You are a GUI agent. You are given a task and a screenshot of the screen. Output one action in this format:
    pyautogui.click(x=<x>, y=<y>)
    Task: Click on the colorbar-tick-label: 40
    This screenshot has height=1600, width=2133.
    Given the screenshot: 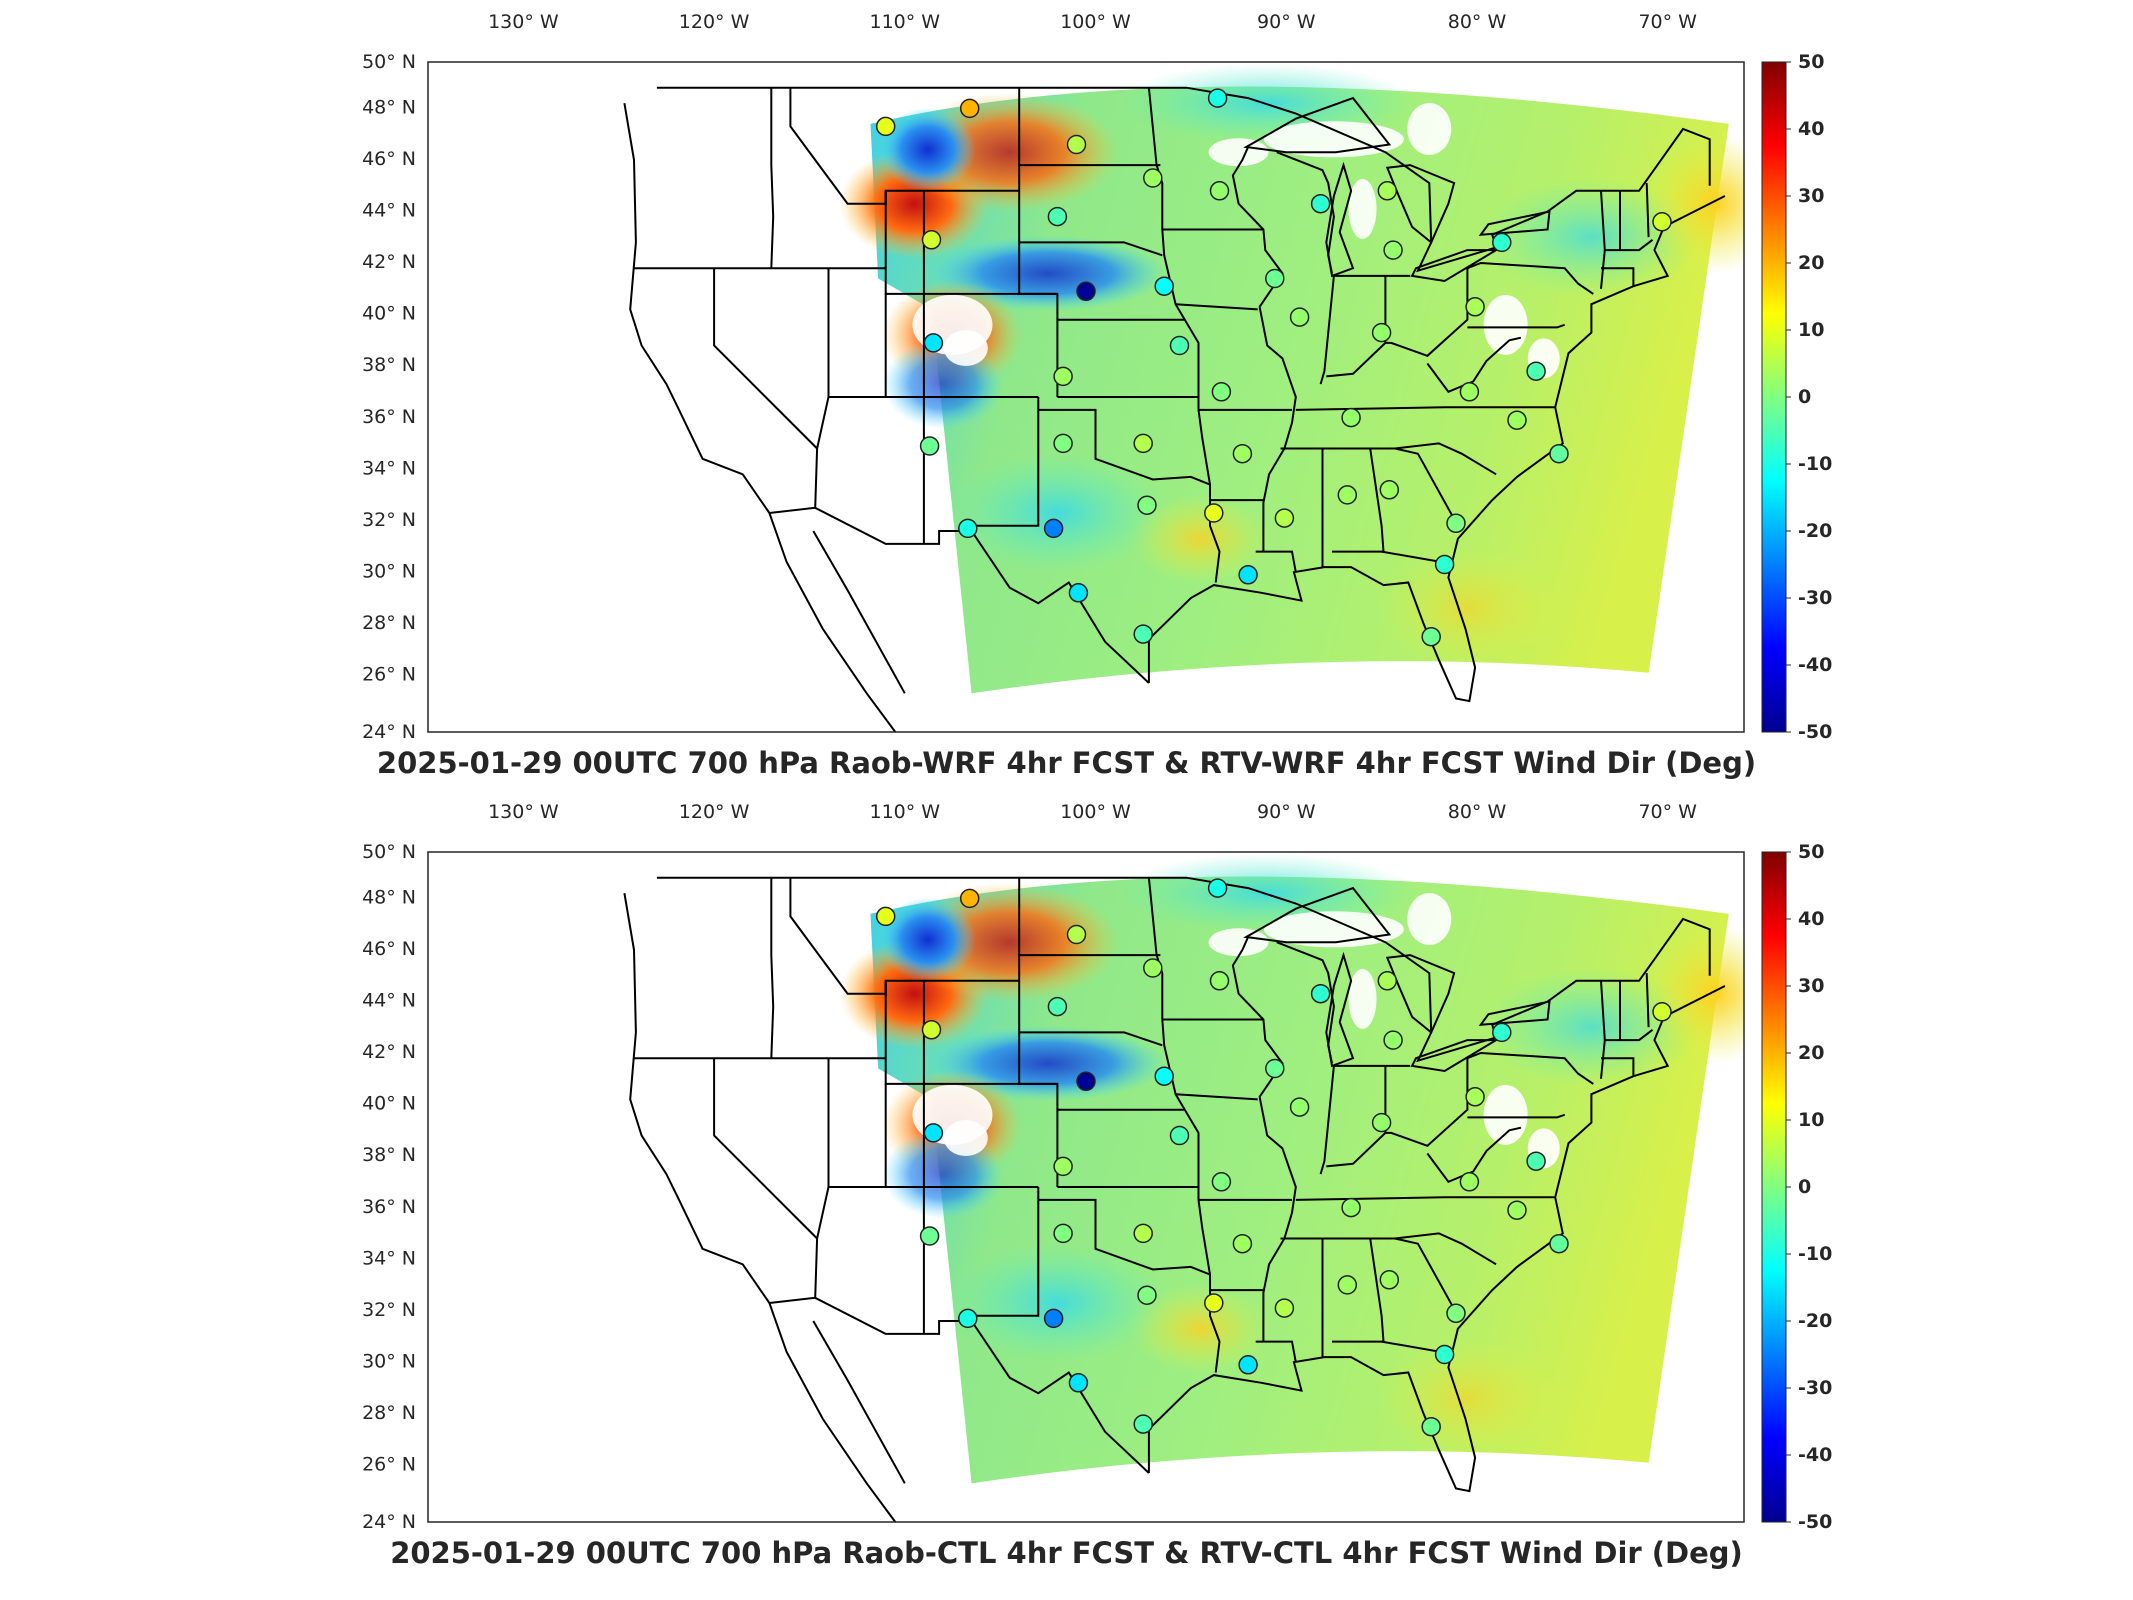 What is the action you would take?
    pyautogui.click(x=1811, y=919)
    